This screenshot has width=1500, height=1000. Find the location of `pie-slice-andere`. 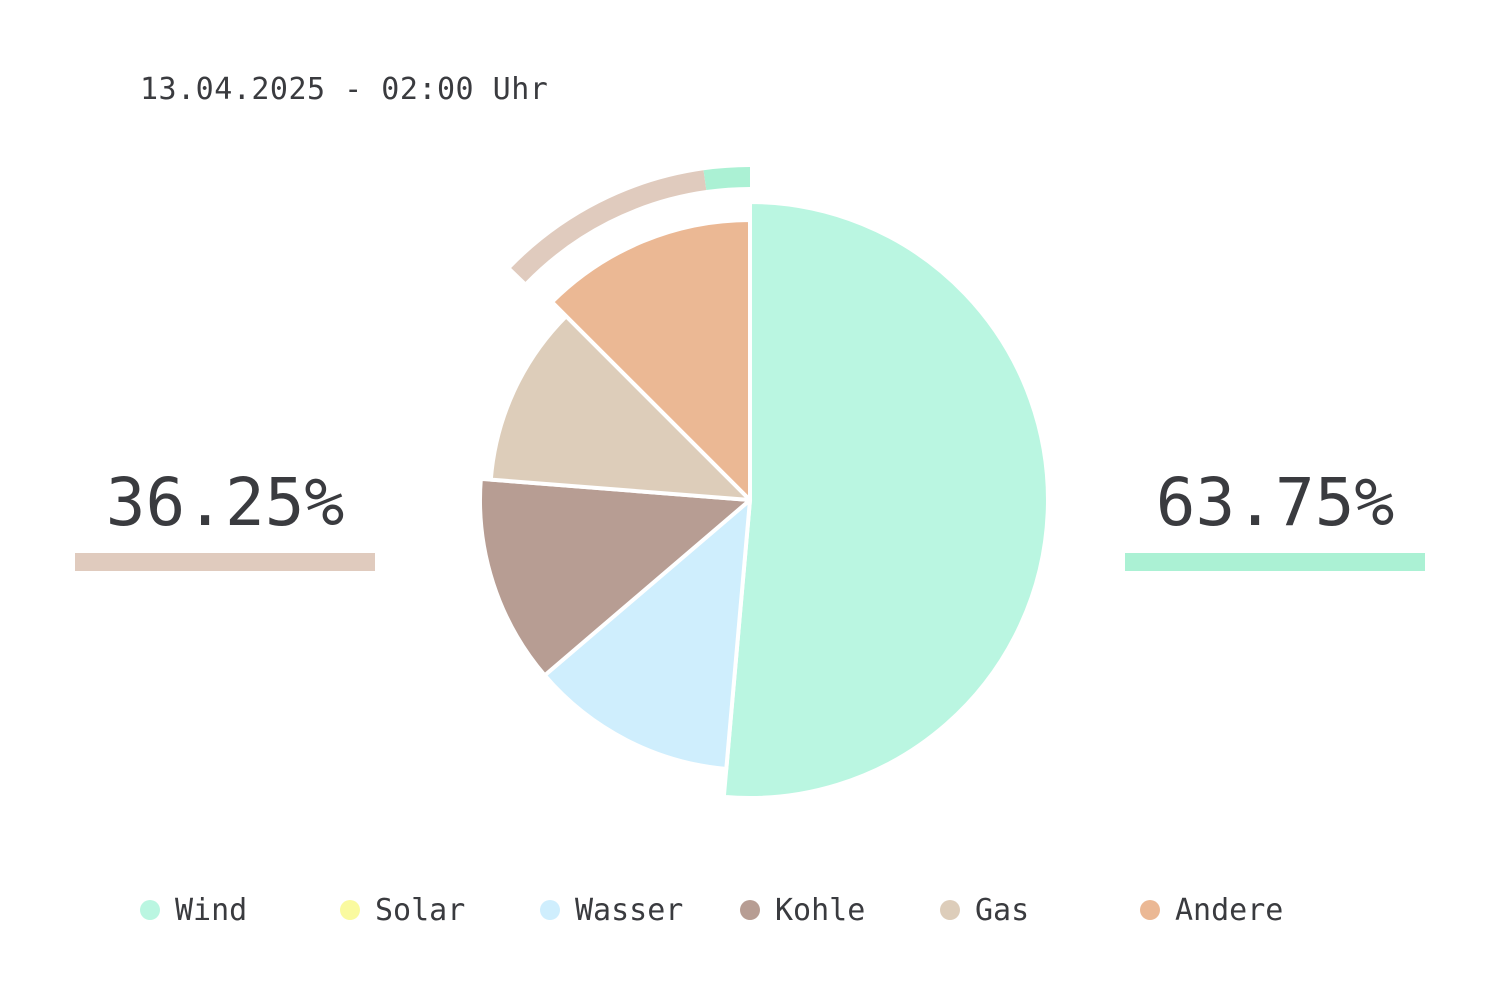

pie-slice-andere is located at coordinates (651, 360).